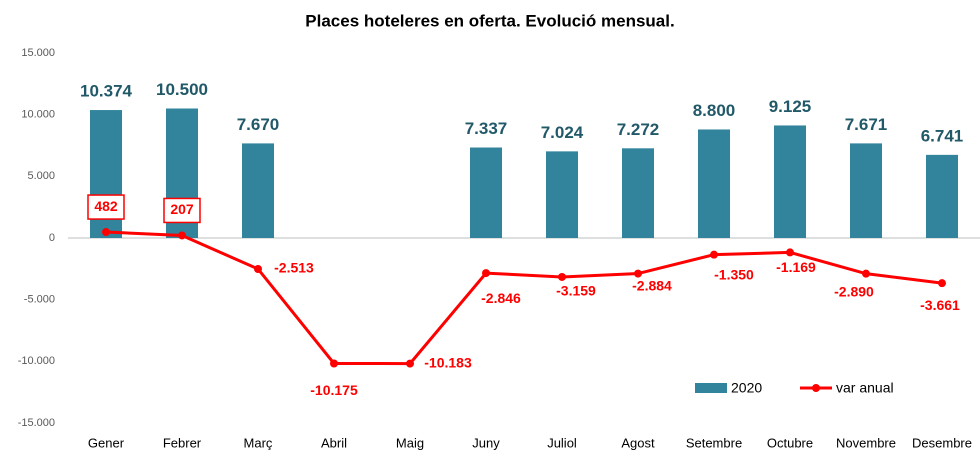  Describe the element at coordinates (942, 135) in the screenshot. I see `bar-label: 6.741` at that location.